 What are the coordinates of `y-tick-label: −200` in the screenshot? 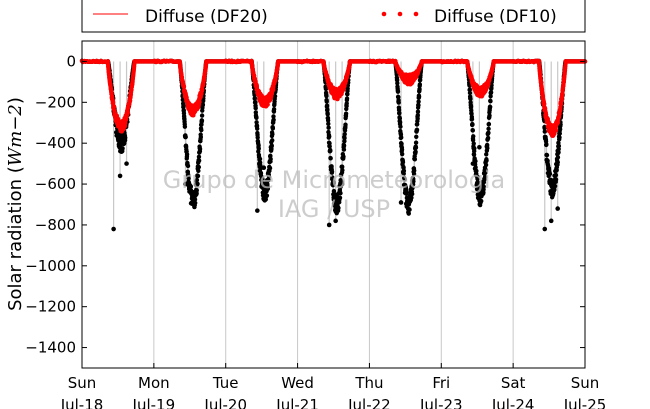 It's located at (55, 102).